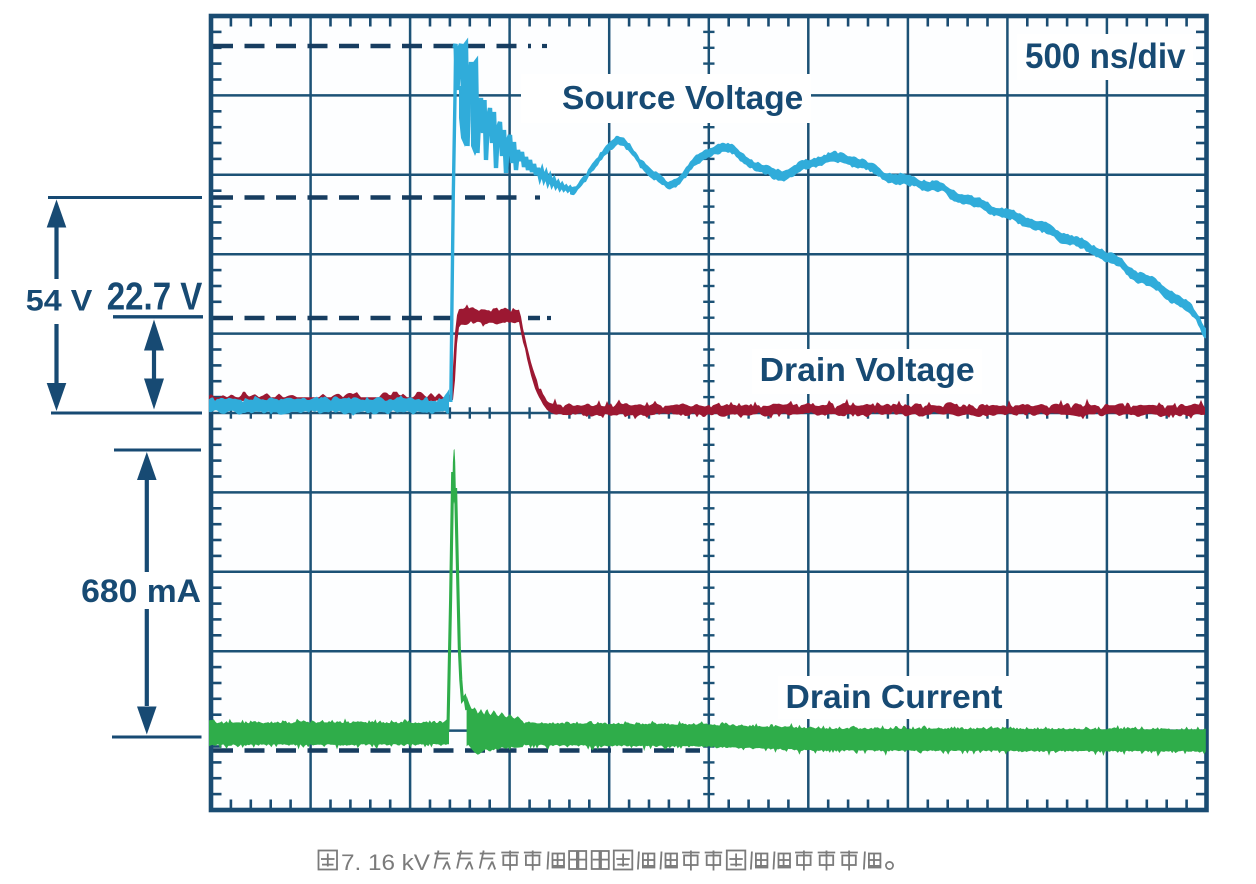  What do you see at coordinates (385, 862) in the screenshot?
I see `svg-text: 7. 16 kV` at bounding box center [385, 862].